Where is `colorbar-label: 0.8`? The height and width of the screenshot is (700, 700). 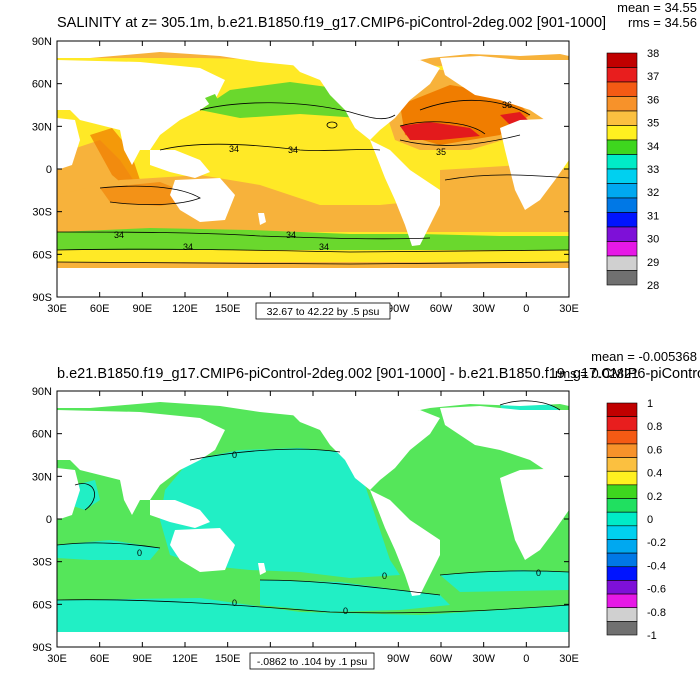 colorbar-label: 0.8 is located at coordinates (654, 427).